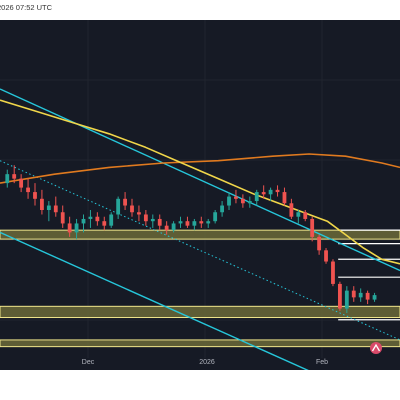  What do you see at coordinates (88, 362) in the screenshot?
I see `x-tick-label: Dec` at bounding box center [88, 362].